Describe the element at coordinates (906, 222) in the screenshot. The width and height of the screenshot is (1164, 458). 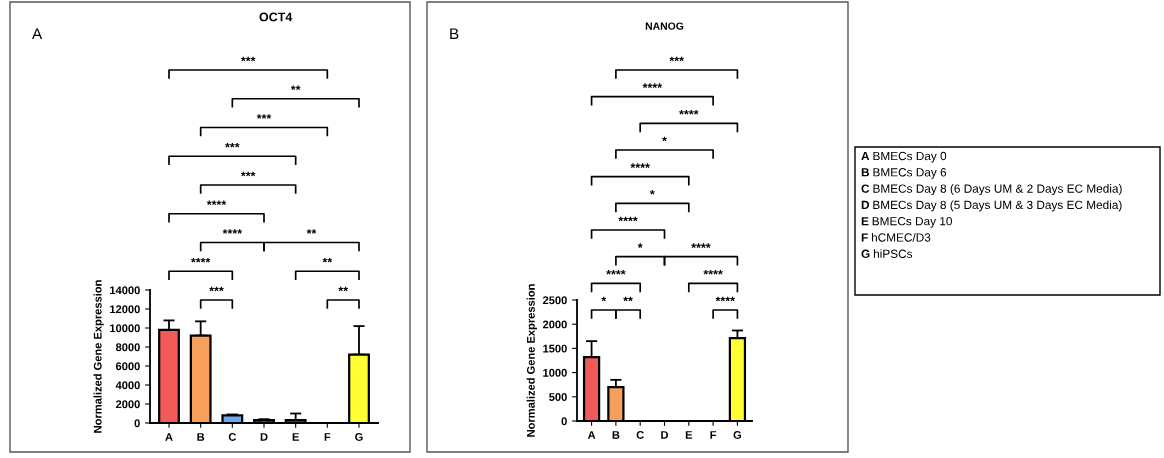
I see `text: E BMECs Day 10` at that location.